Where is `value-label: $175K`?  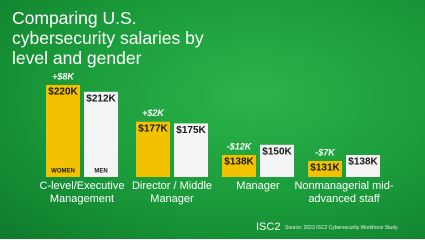
value-label: $175K is located at coordinates (191, 130).